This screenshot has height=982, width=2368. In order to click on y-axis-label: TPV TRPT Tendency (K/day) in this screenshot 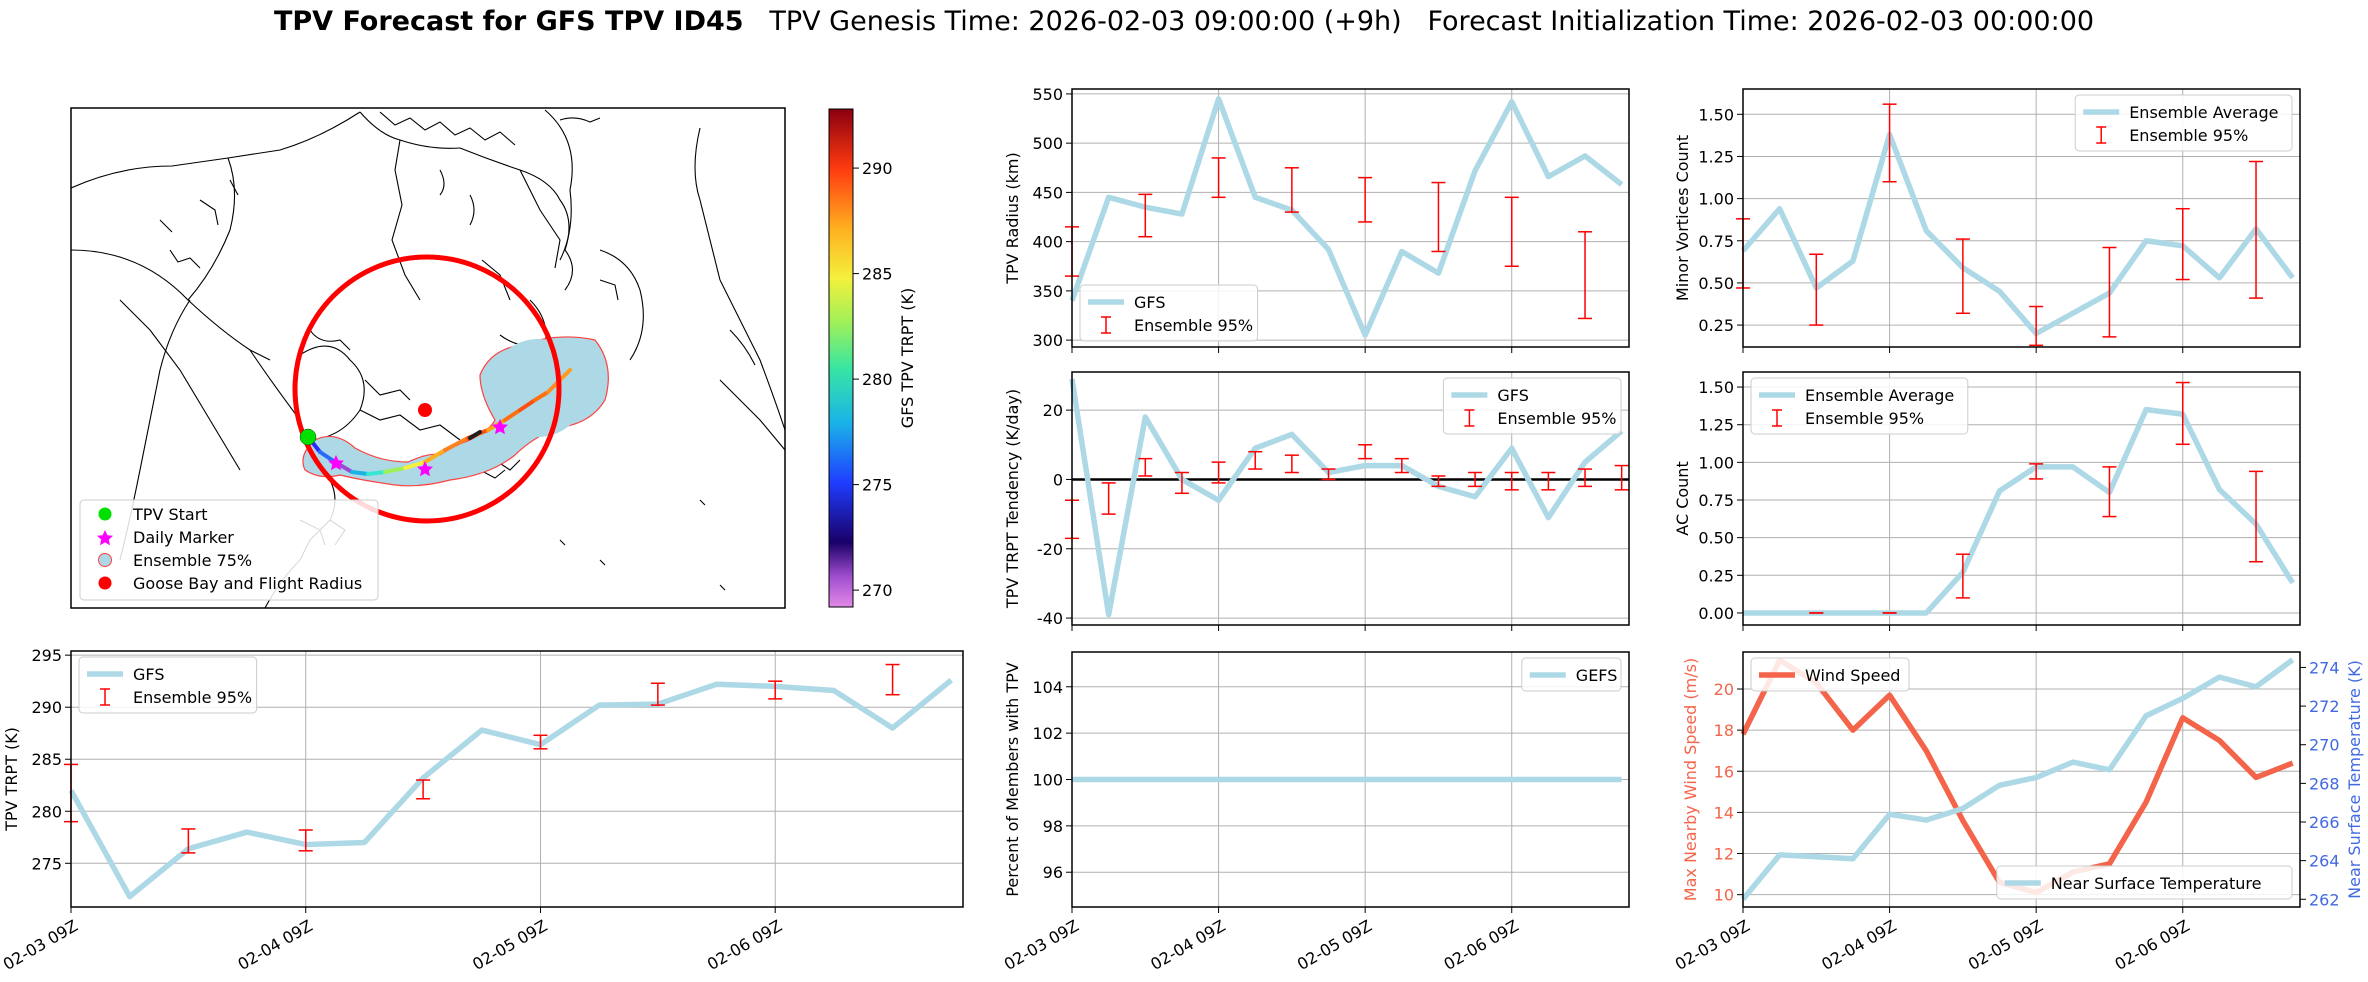, I will do `click(1012, 499)`.